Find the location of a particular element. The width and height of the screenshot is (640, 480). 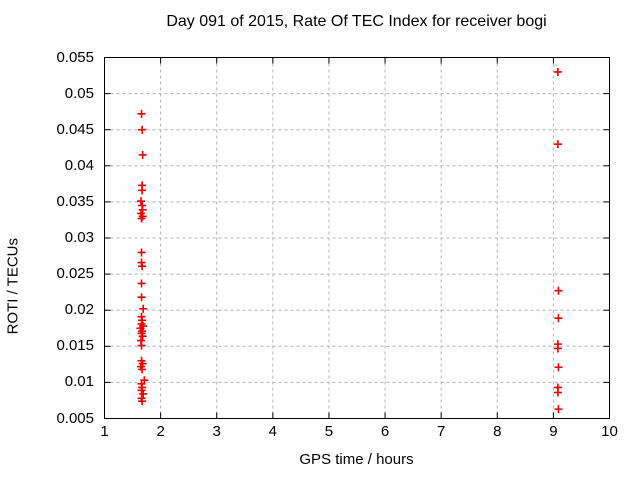

y-tick-label: 0.05 is located at coordinates (79, 93).